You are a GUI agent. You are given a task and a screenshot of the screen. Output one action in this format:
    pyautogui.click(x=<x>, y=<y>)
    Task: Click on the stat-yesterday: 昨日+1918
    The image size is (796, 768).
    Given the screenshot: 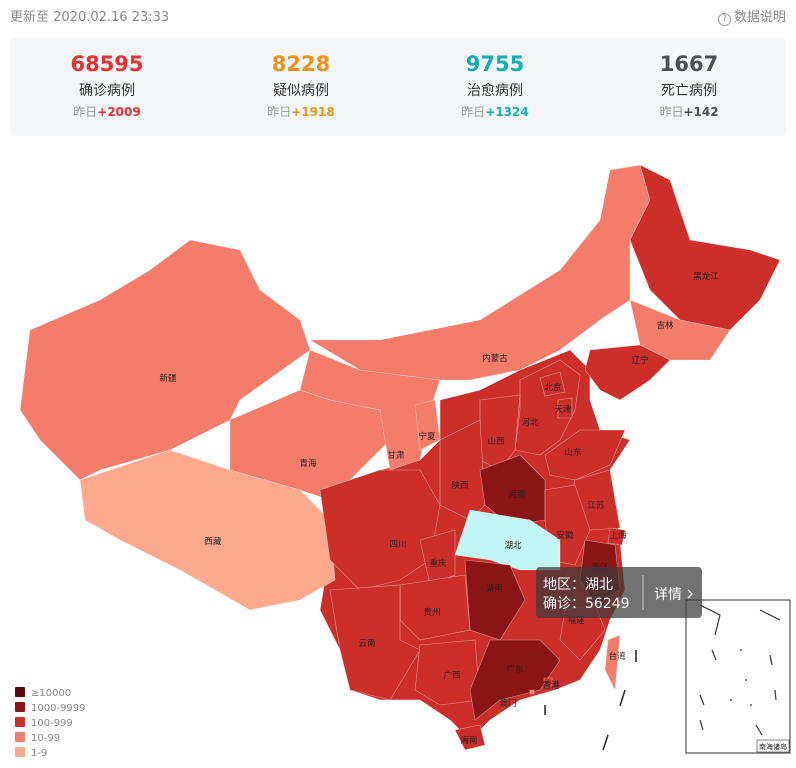 What is the action you would take?
    pyautogui.click(x=301, y=111)
    